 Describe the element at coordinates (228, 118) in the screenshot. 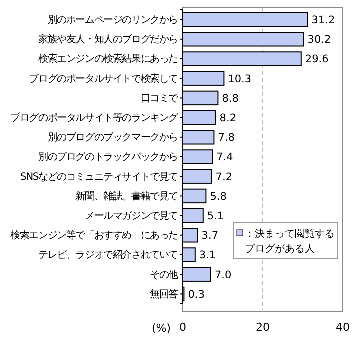

I see `text: 8.2` at that location.